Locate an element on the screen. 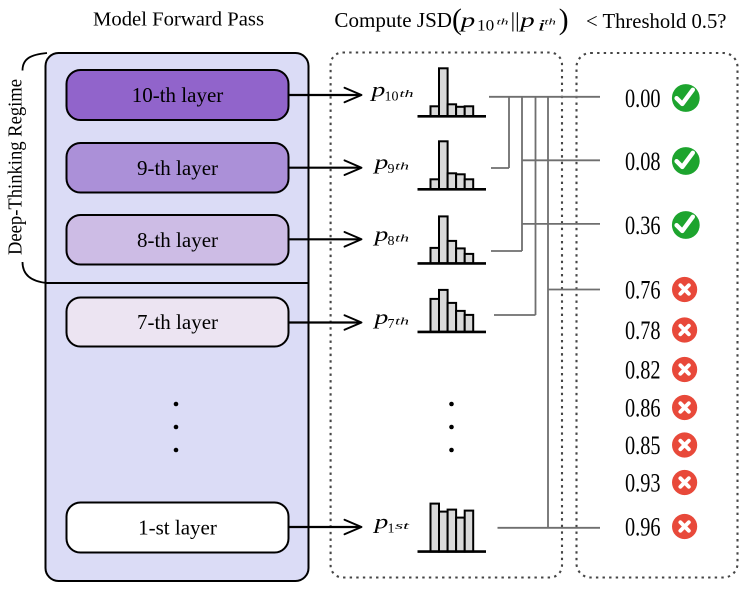 The width and height of the screenshot is (742, 590). svg-text: 0.82 is located at coordinates (643, 370).